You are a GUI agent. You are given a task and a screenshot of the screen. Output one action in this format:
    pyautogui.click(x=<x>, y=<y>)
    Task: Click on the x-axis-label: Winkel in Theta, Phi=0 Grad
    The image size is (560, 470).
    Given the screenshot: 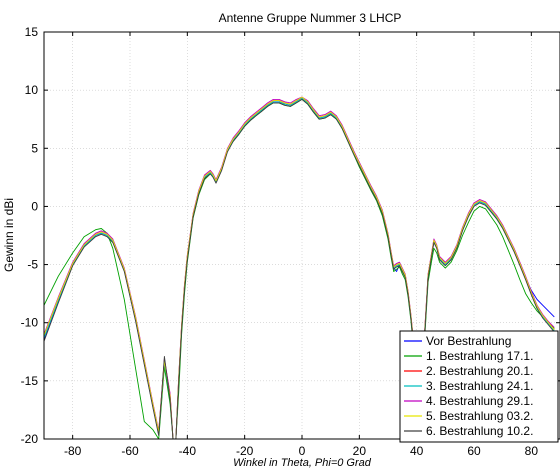 What is the action you would take?
    pyautogui.click(x=302, y=463)
    